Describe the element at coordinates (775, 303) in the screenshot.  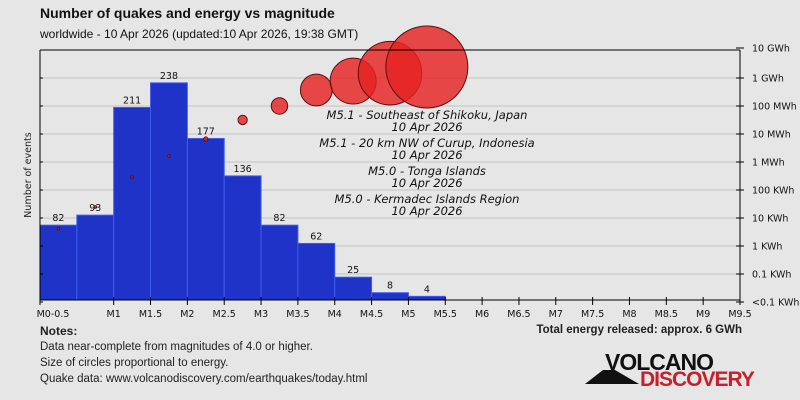
I see `energy-tick-label: <0.1 KWh` at that location.